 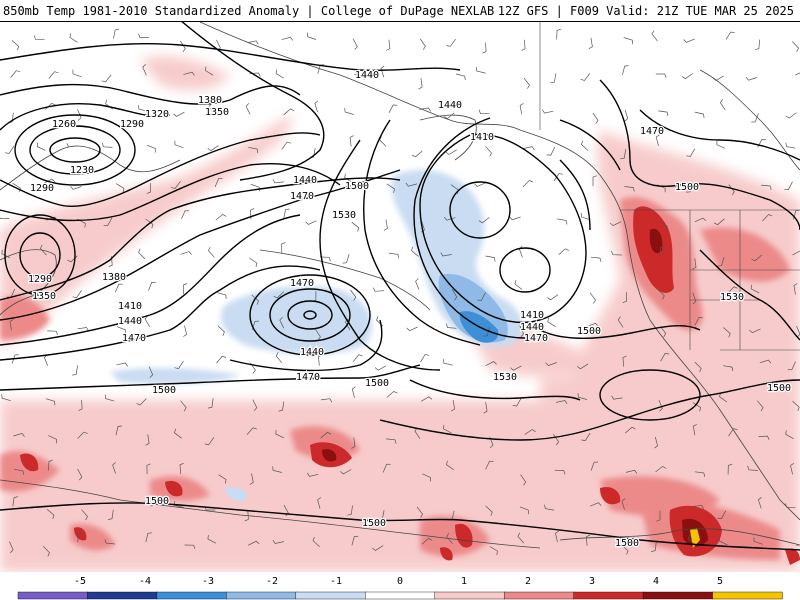 What do you see at coordinates (208, 581) in the screenshot?
I see `colorbar-tick-label: -3` at bounding box center [208, 581].